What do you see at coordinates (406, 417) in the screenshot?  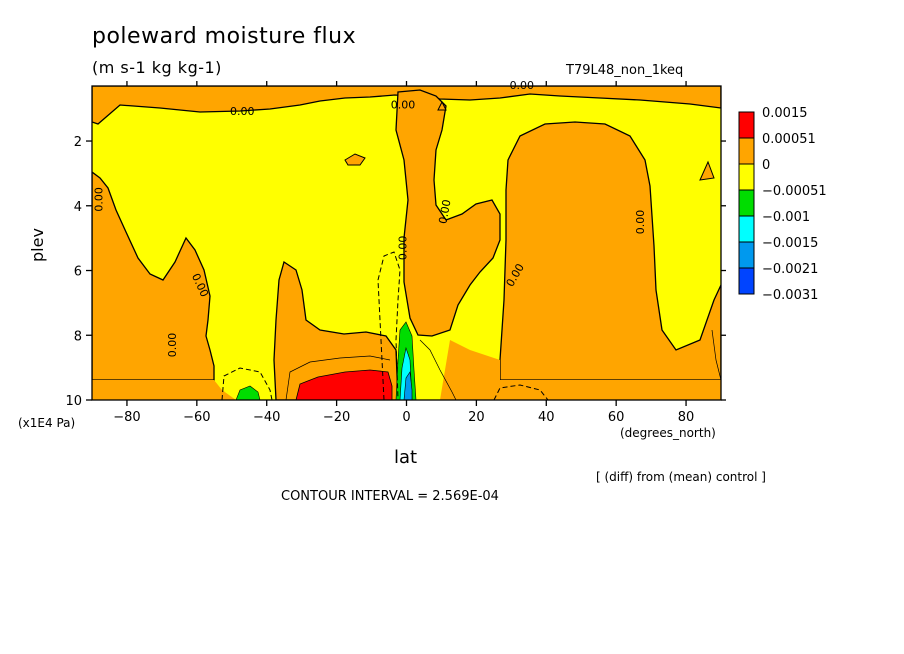 I see `x-tick-label: 0` at bounding box center [406, 417].